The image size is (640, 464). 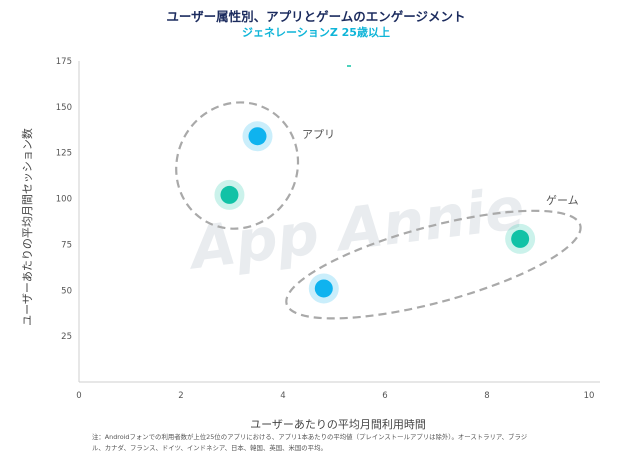 What do you see at coordinates (180, 396) in the screenshot?
I see `x-tick-label-1: 2` at bounding box center [180, 396].